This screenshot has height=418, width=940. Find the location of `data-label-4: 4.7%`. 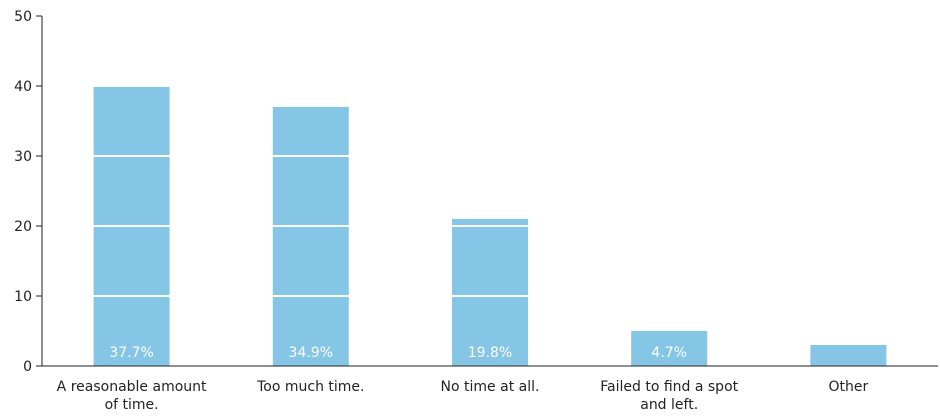

data-label-4: 4.7% is located at coordinates (669, 353).